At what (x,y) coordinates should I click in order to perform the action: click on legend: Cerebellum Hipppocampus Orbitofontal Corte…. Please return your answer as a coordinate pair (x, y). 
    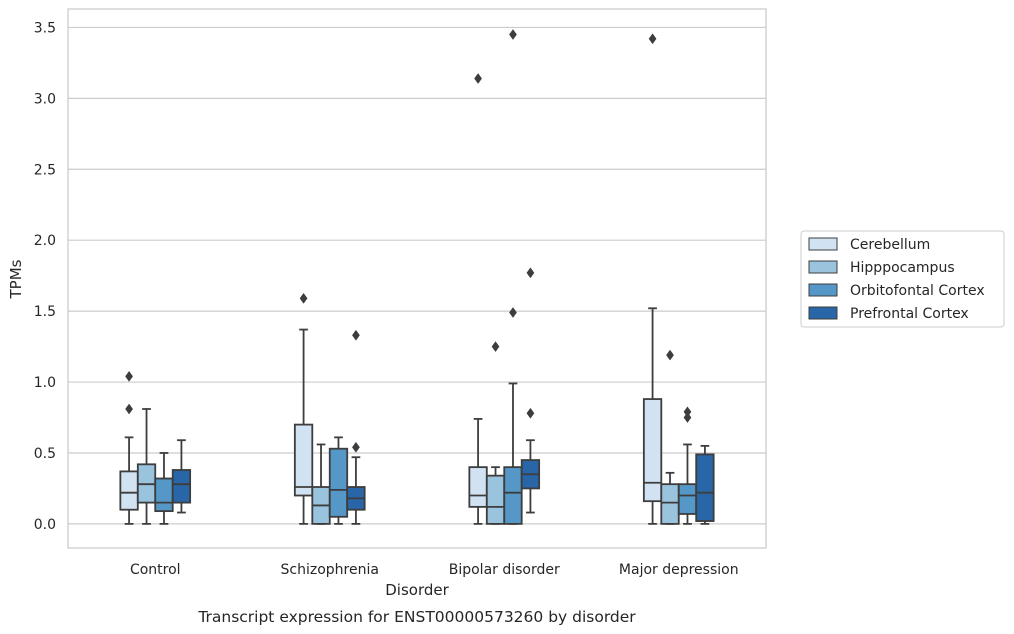
    Looking at the image, I should click on (902, 279).